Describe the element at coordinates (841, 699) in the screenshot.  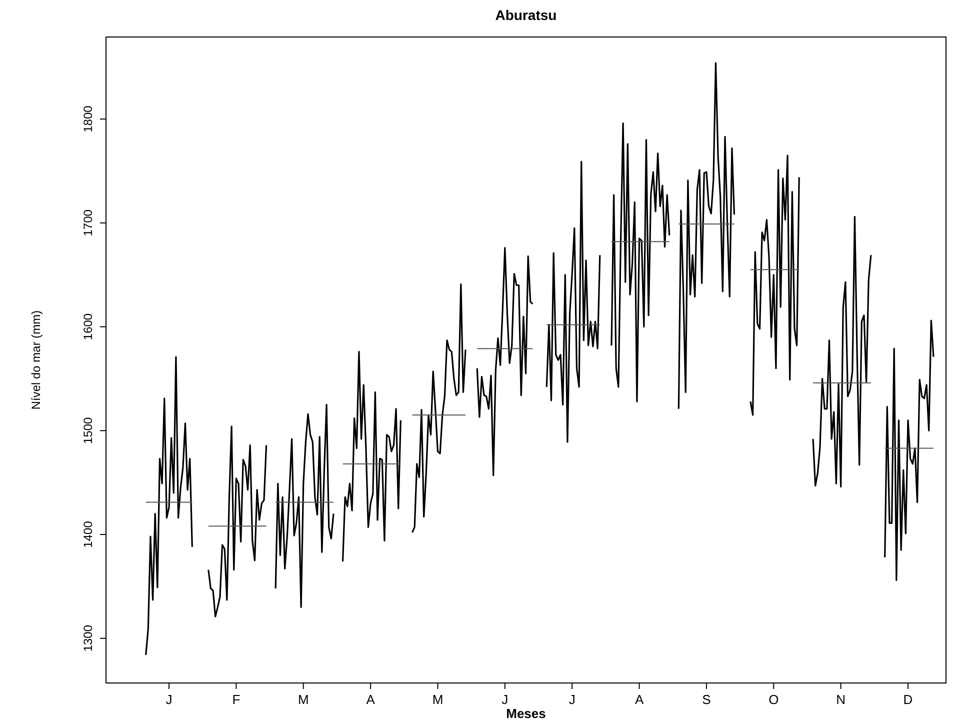
I see `x-tick-label: N` at that location.